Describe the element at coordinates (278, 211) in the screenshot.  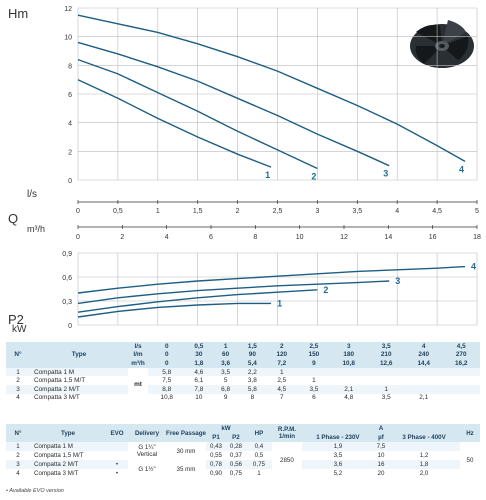
I see `head-x-tick: 2,5` at that location.